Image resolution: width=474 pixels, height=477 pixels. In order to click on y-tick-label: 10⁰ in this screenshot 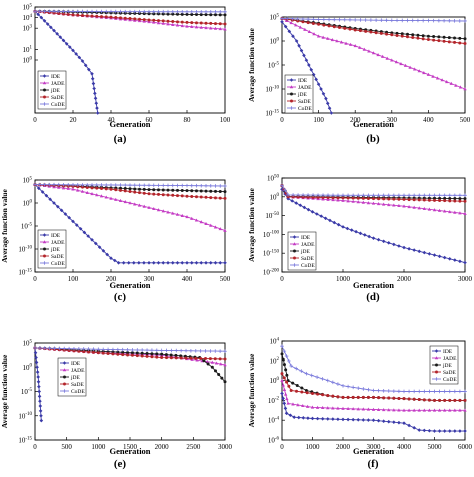, I will do `click(28, 60)`.